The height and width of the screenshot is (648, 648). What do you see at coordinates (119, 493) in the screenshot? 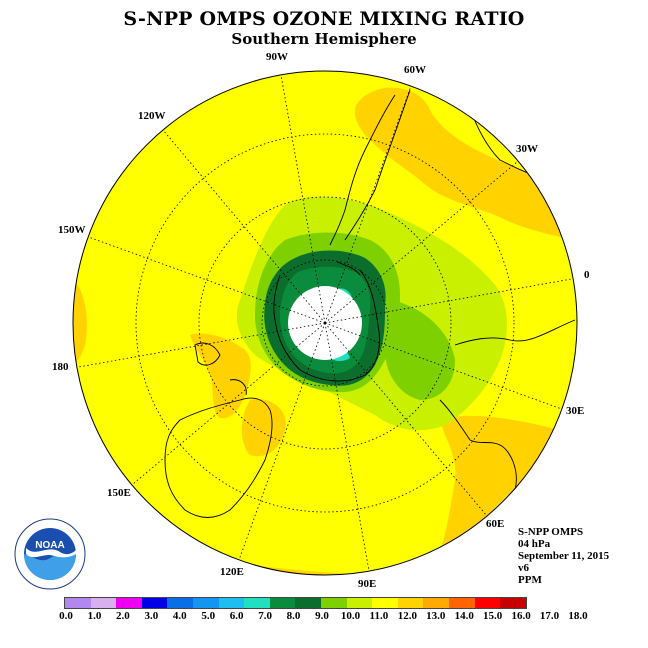
I see `lon-label-150e: 150E` at bounding box center [119, 493].